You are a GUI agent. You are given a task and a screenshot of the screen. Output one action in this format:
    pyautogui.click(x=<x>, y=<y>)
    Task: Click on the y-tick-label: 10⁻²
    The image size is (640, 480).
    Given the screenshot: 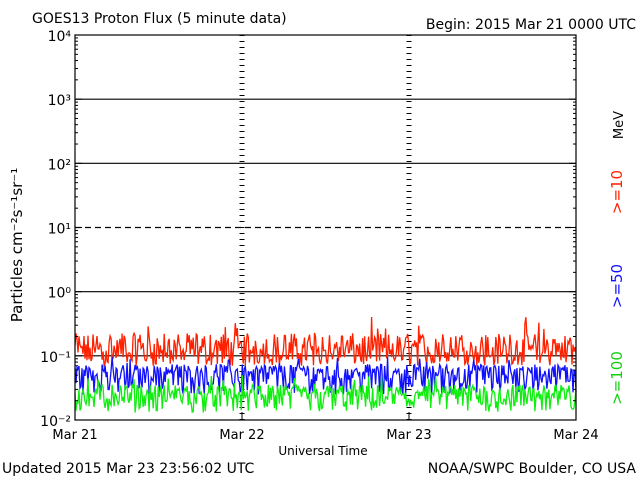 What is the action you would take?
    pyautogui.click(x=55, y=422)
    